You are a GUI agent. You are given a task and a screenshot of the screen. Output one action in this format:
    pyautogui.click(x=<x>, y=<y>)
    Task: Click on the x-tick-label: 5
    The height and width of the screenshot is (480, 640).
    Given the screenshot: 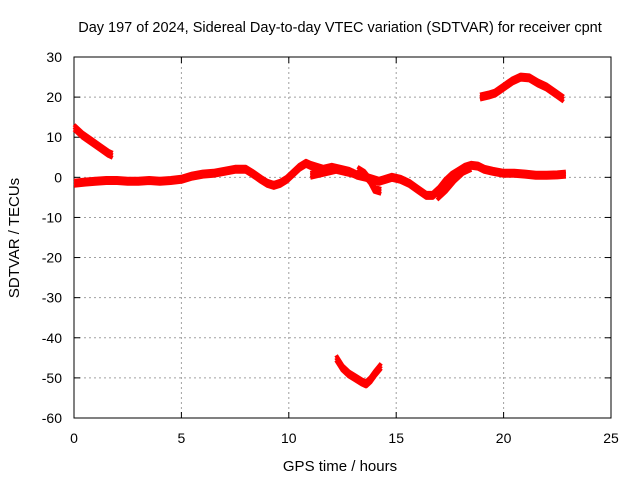 What is the action you would take?
    pyautogui.click(x=182, y=438)
    